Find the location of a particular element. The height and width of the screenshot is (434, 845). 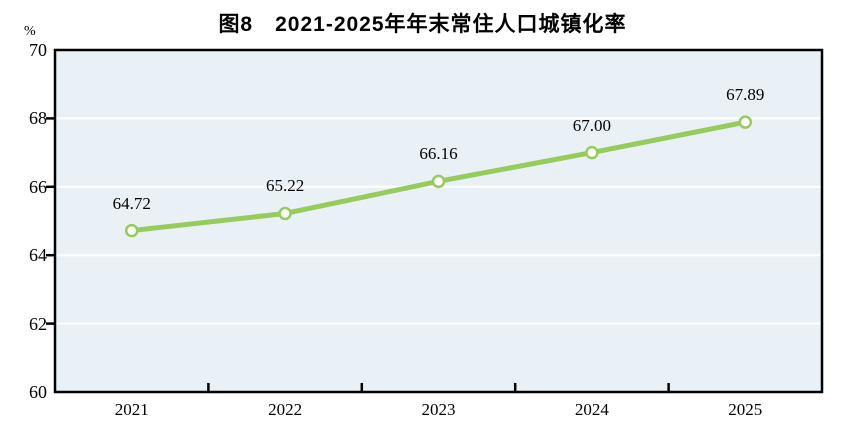

y-axis-label-62: 62 is located at coordinates (38, 323).